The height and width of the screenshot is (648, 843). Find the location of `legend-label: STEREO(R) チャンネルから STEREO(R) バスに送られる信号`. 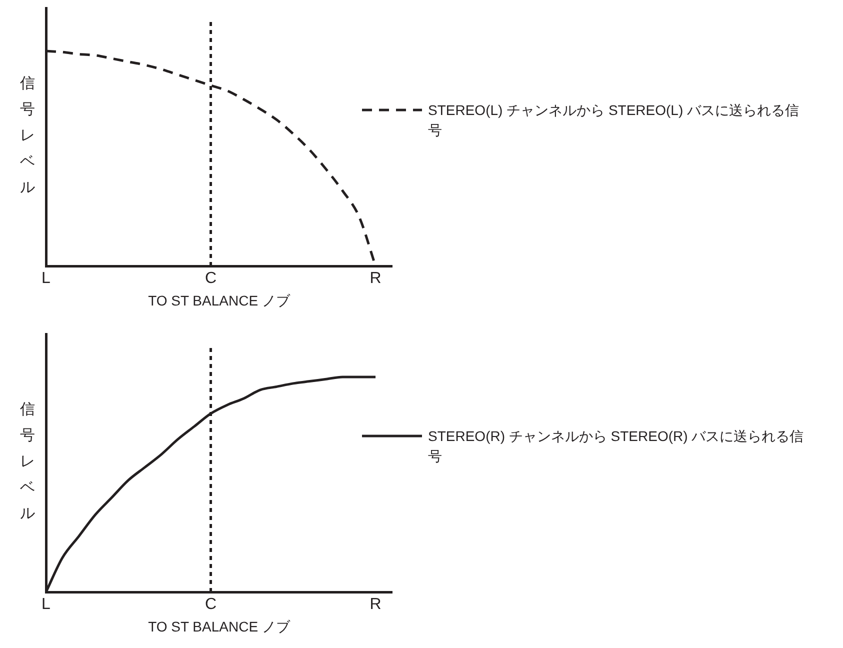

legend-label: STEREO(R) チャンネルから STEREO(R) バスに送られる信号 is located at coordinates (616, 446).